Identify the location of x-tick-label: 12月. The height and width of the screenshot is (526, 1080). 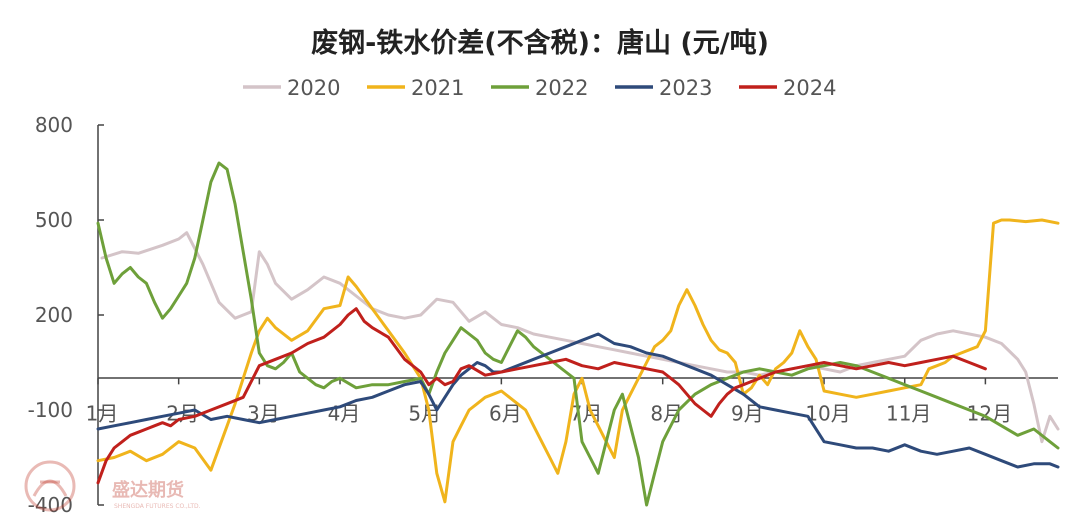
(989, 413).